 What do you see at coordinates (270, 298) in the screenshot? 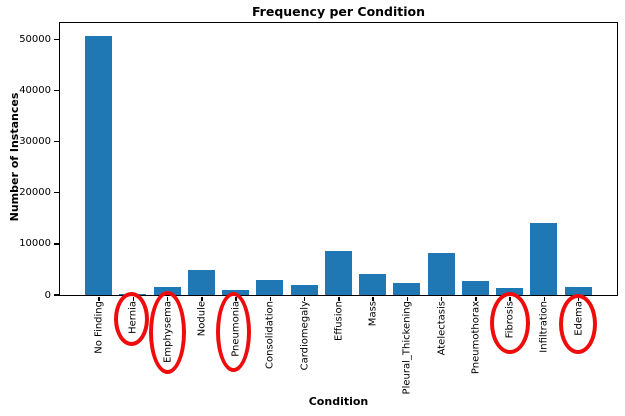
I see `x-tick-mark-consolidation` at bounding box center [270, 298].